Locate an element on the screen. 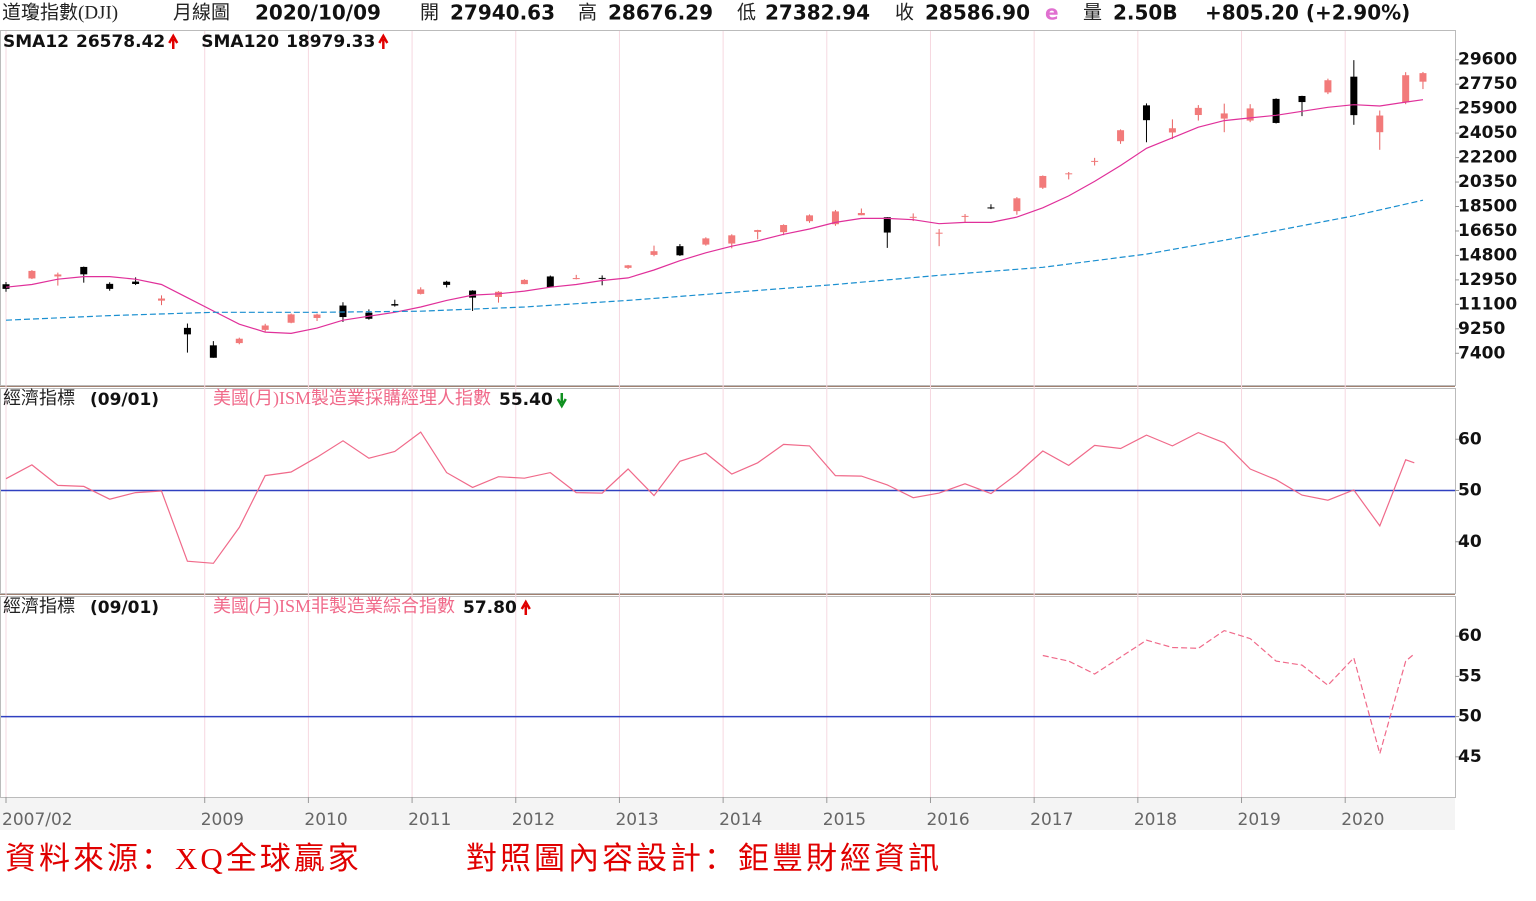 The image size is (1536, 901). high: 28676.29 is located at coordinates (660, 13).